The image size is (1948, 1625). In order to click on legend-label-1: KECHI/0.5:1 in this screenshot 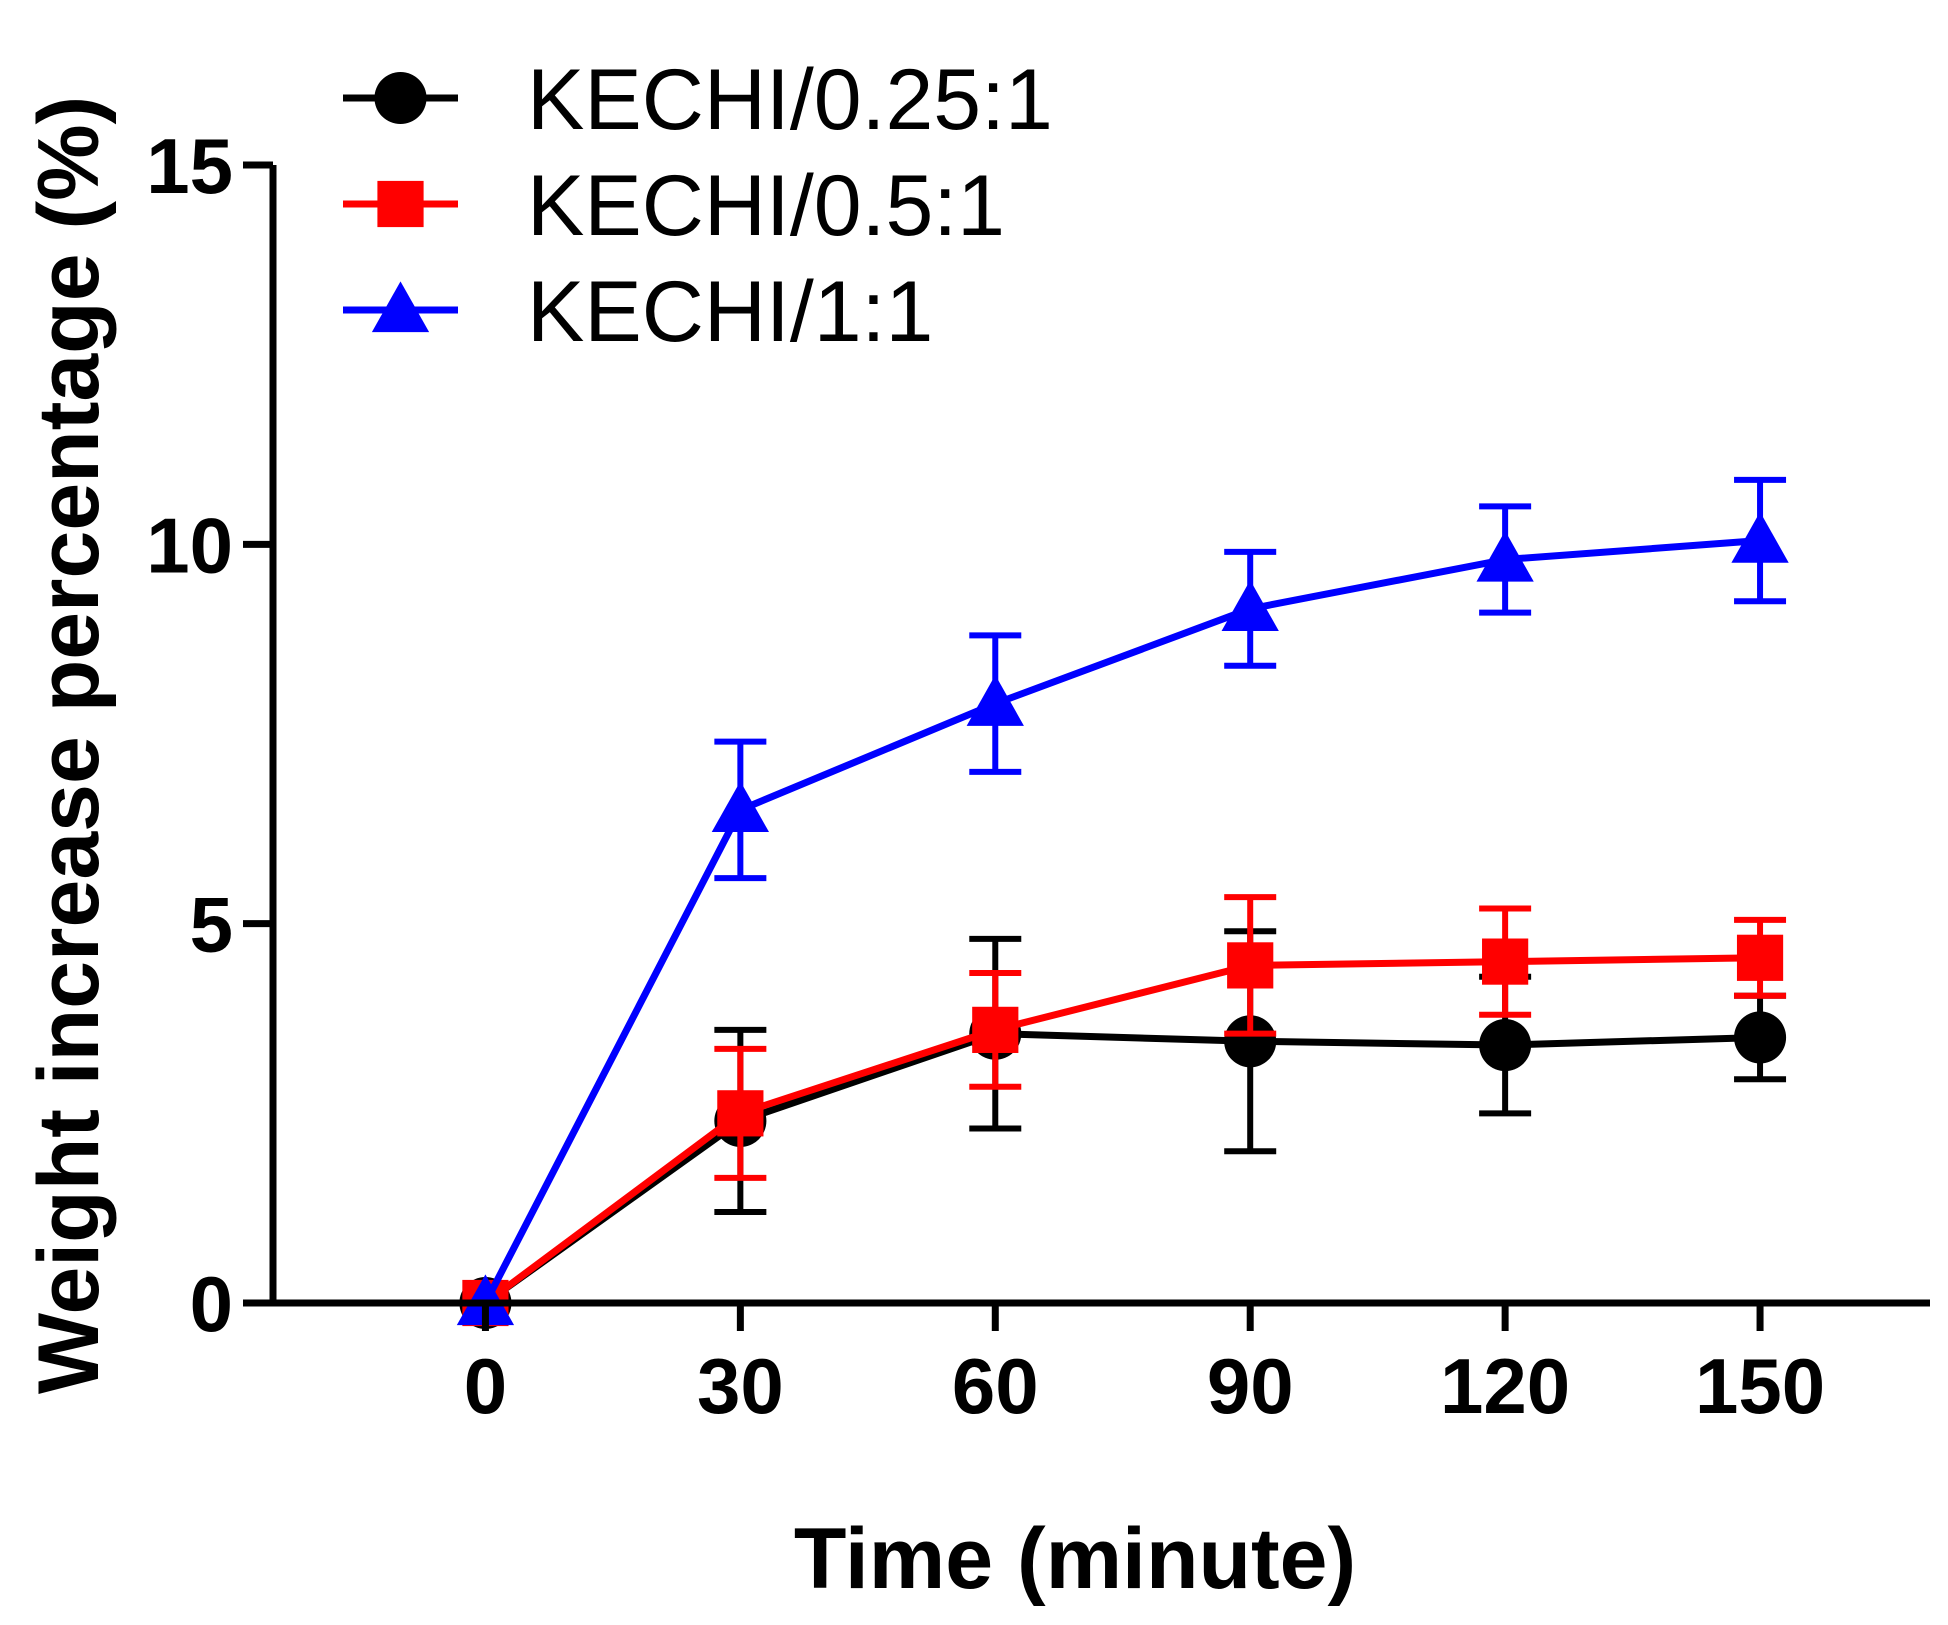, I will do `click(766, 206)`.